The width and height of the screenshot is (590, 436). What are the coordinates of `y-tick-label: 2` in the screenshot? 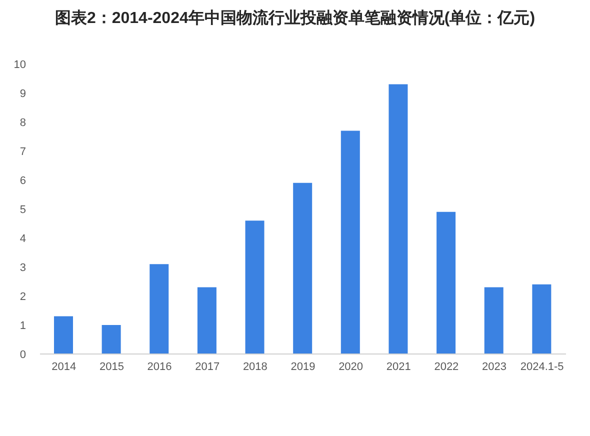 It's located at (23, 296).